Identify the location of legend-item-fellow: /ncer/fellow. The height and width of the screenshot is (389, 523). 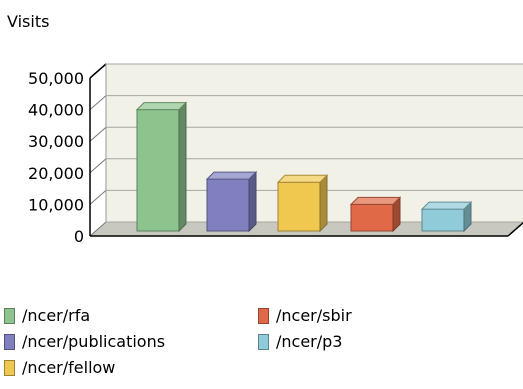
(59, 367).